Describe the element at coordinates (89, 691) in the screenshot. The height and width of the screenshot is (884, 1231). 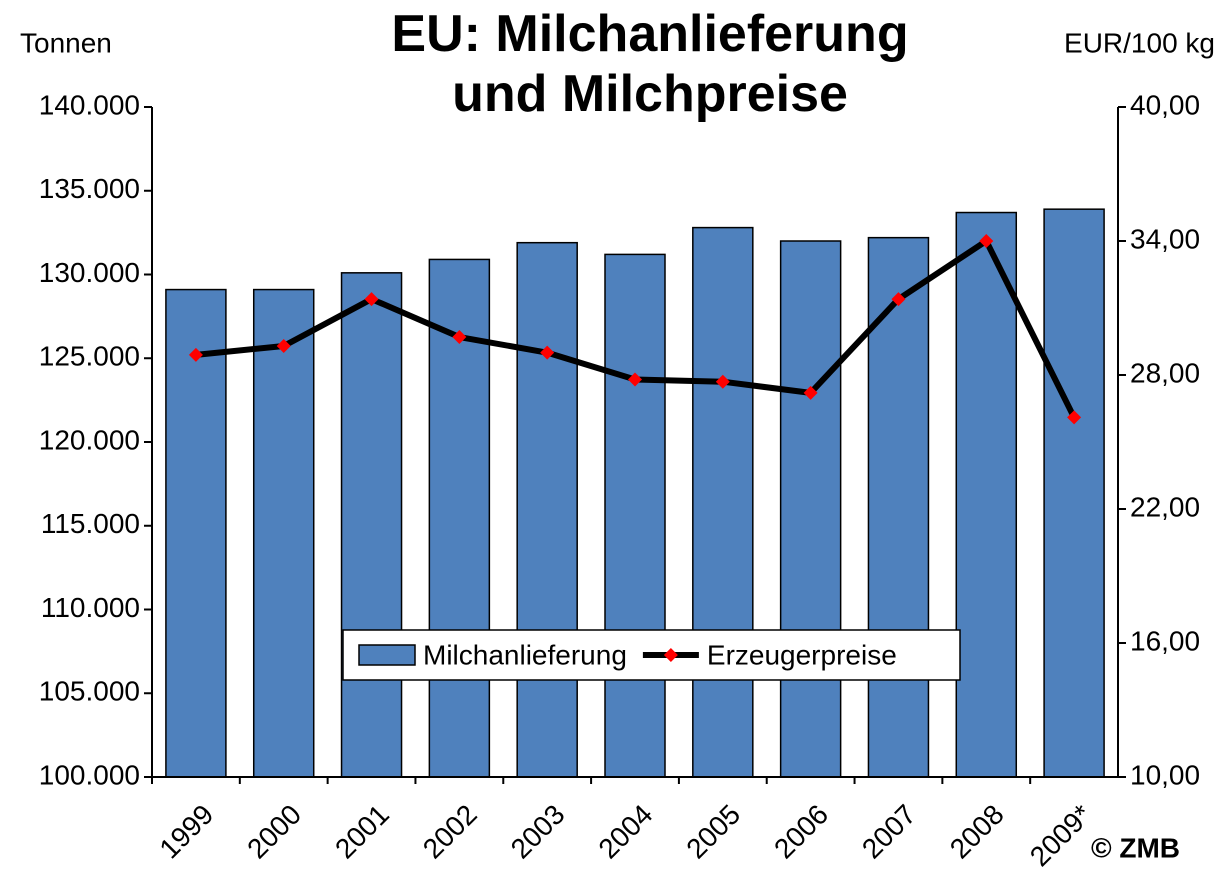
I see `y-tick-label: 105.000` at that location.